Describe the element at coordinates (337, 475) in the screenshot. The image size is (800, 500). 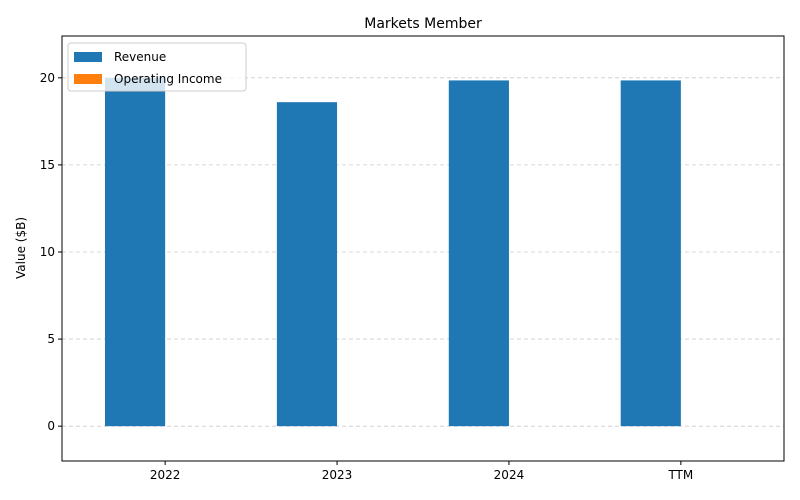
I see `x-tick-label: 2023` at that location.